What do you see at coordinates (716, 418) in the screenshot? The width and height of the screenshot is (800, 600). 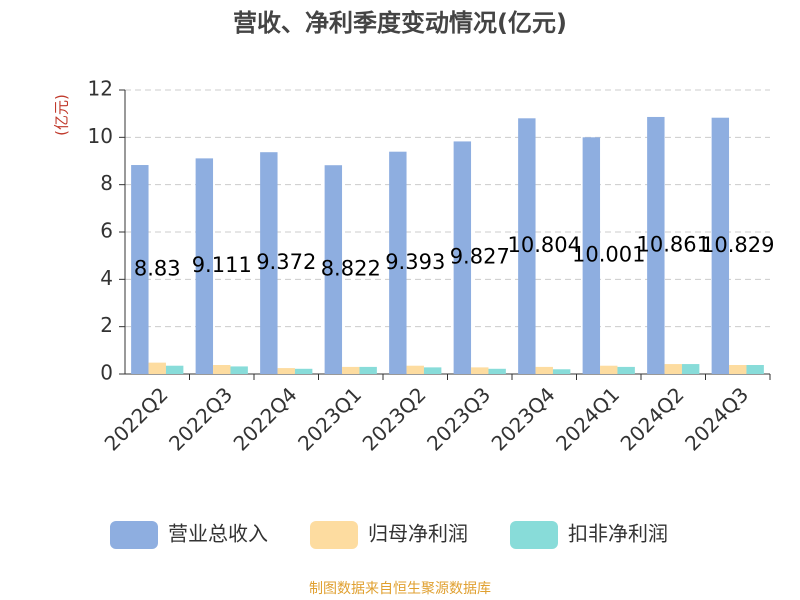 I see `x-tick-label: 2024Q3` at bounding box center [716, 418].